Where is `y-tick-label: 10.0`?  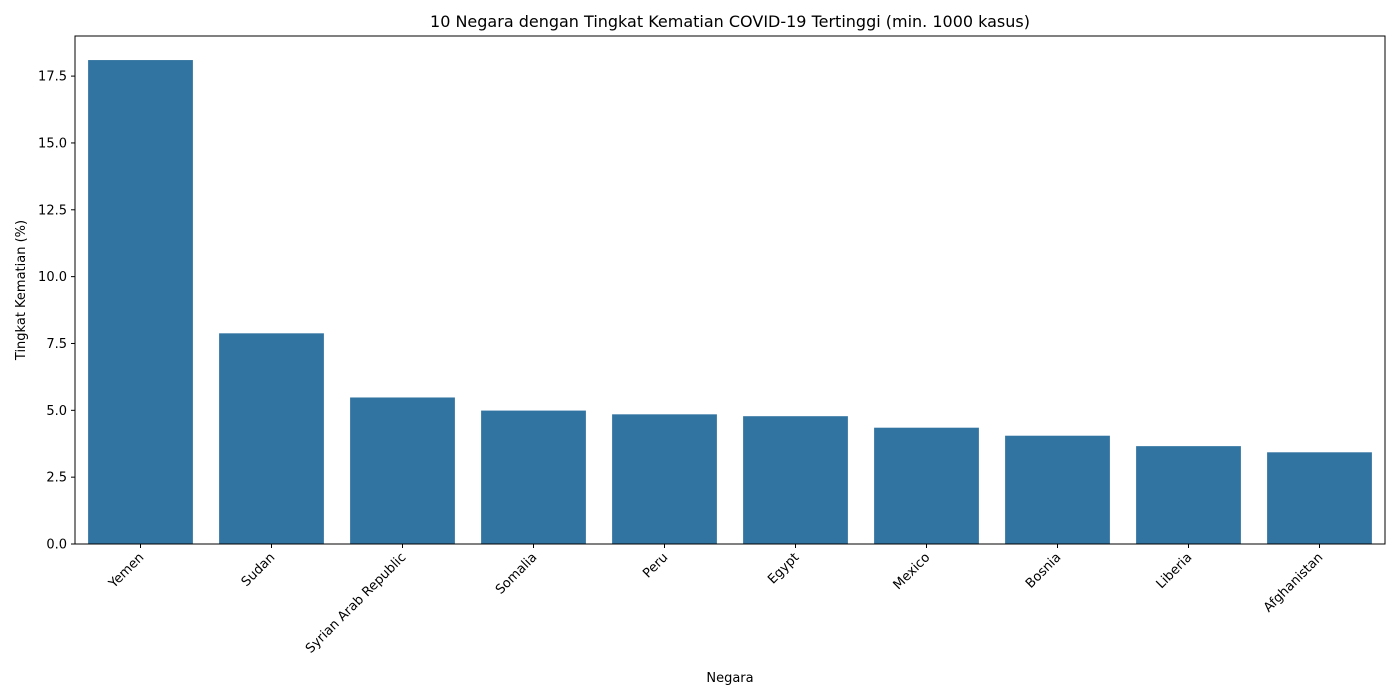
y-tick-label: 10.0 is located at coordinates (52, 277).